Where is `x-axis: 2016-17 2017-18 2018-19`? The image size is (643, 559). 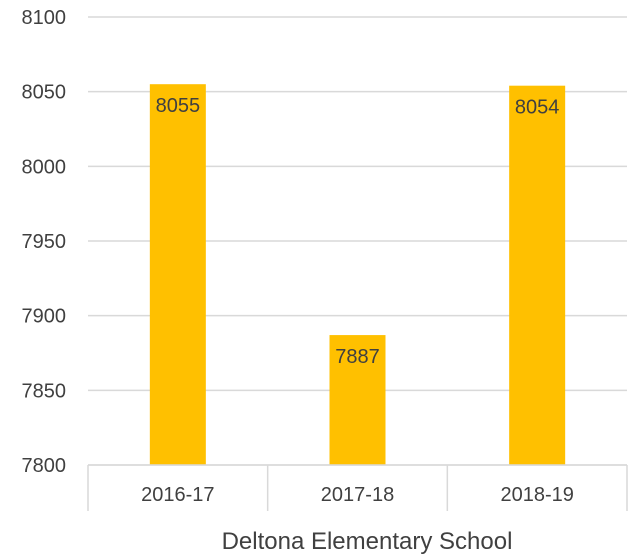
x-axis: 2016-17 2017-18 2018-19 is located at coordinates (357, 487).